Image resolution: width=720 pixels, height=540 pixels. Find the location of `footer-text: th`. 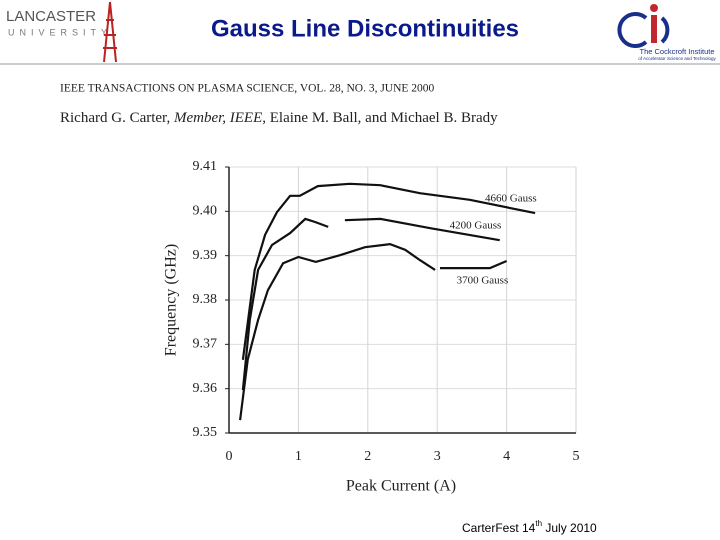

footer-text: th is located at coordinates (538, 523).